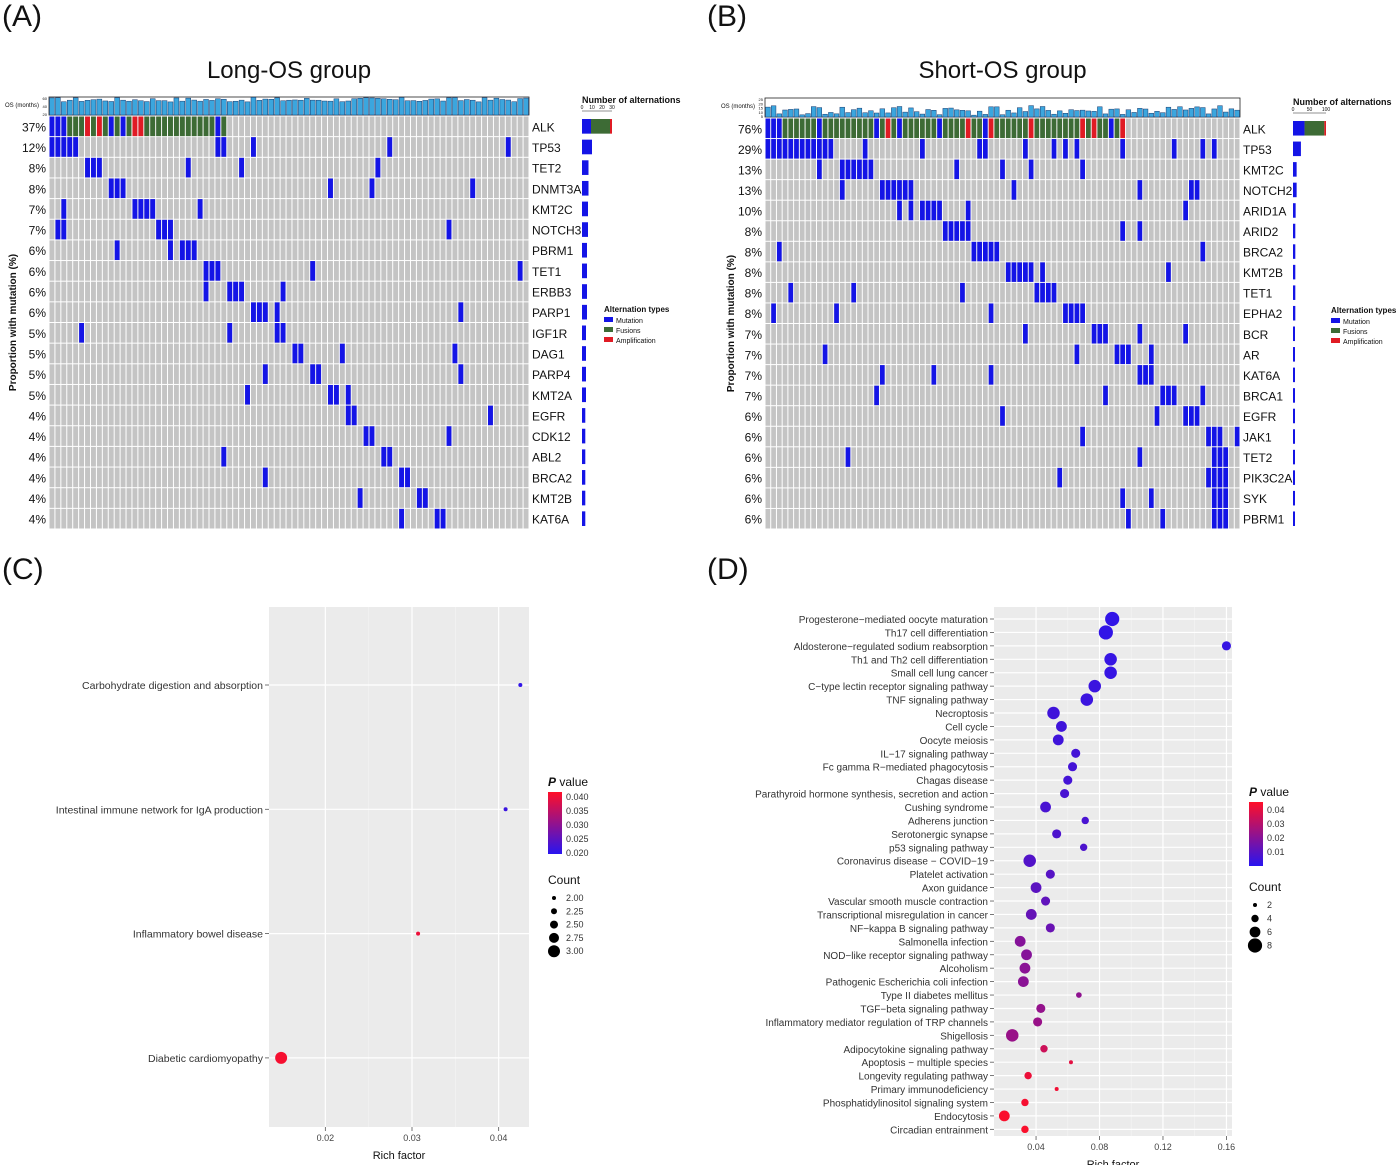 This screenshot has height=1165, width=1400. Describe the element at coordinates (1294, 457) in the screenshot. I see `alteration-count-bar` at that location.